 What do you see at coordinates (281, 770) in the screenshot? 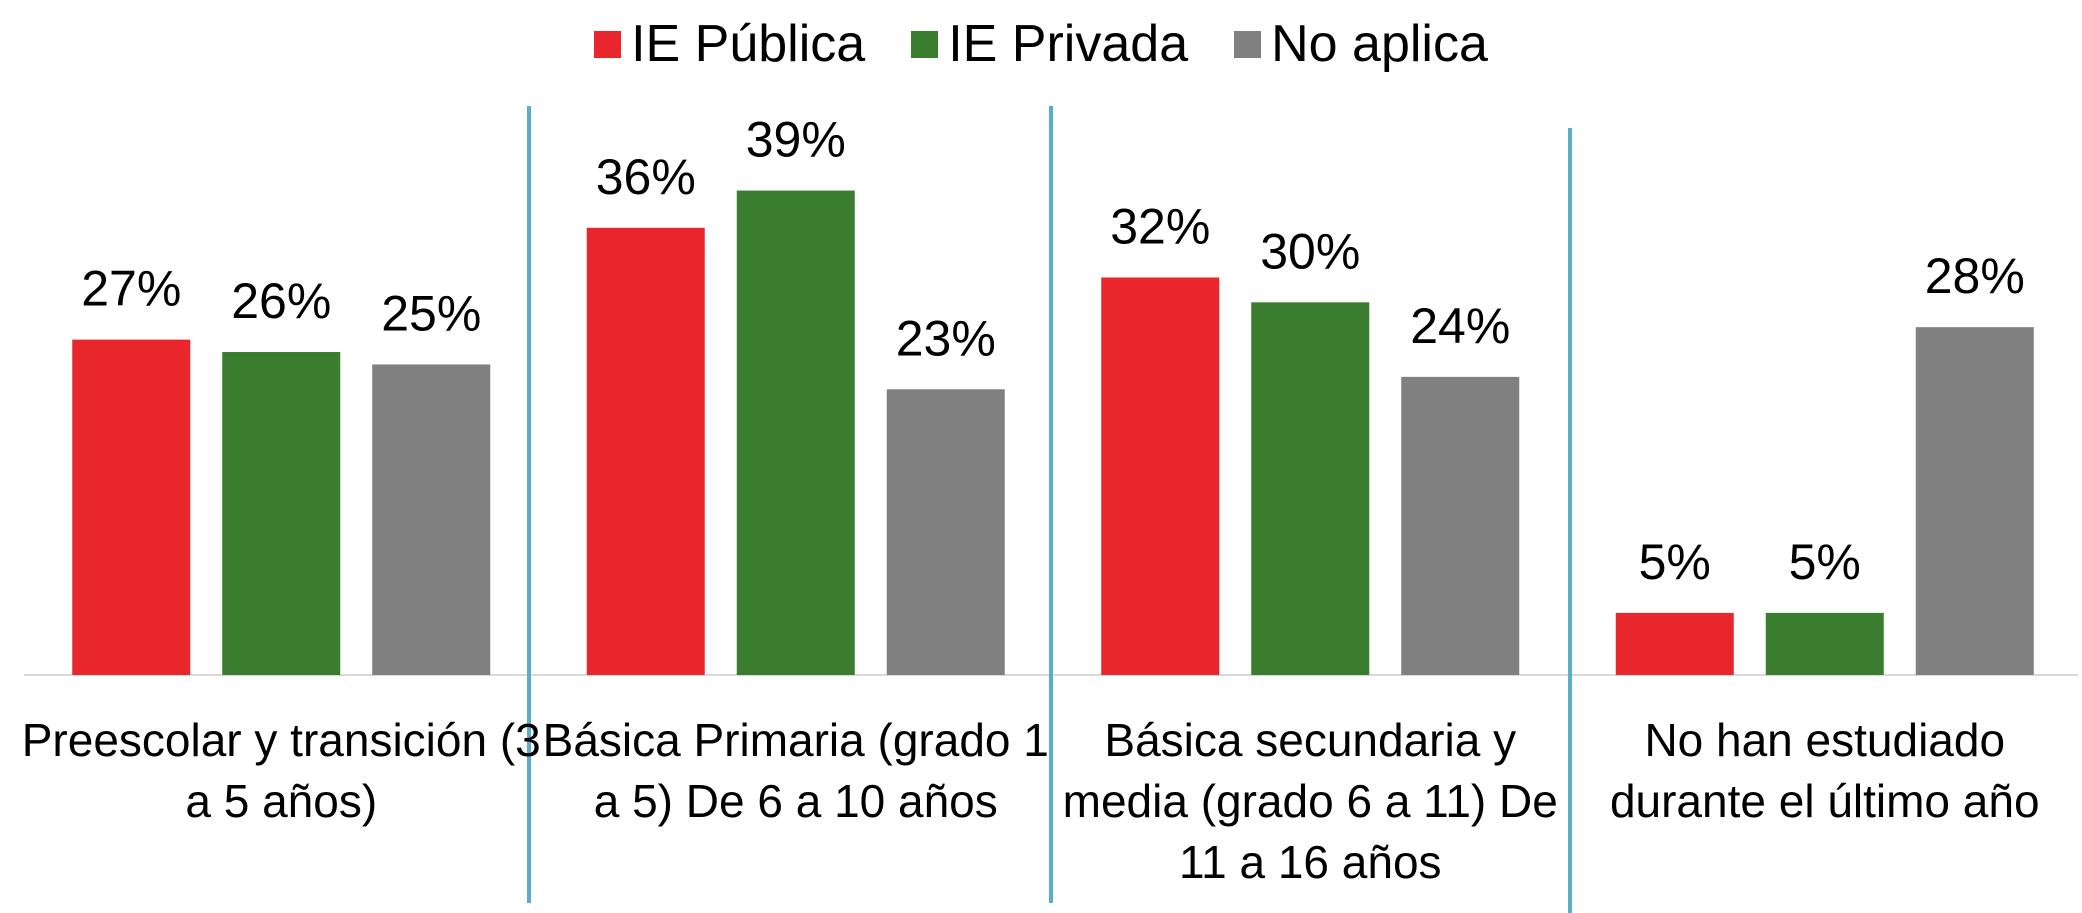
I see `x-tick-label: Preescolar y transición (3 a 5 años)` at bounding box center [281, 770].